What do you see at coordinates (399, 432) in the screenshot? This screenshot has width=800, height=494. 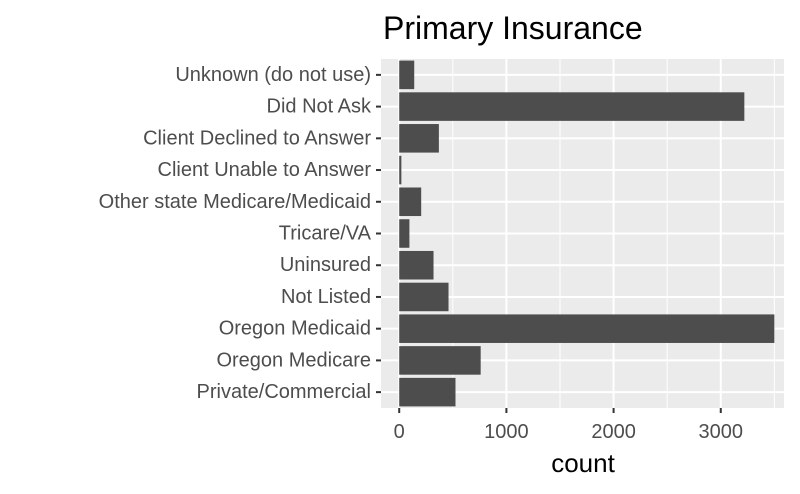 I see `x-tick-label: 0` at bounding box center [399, 432].